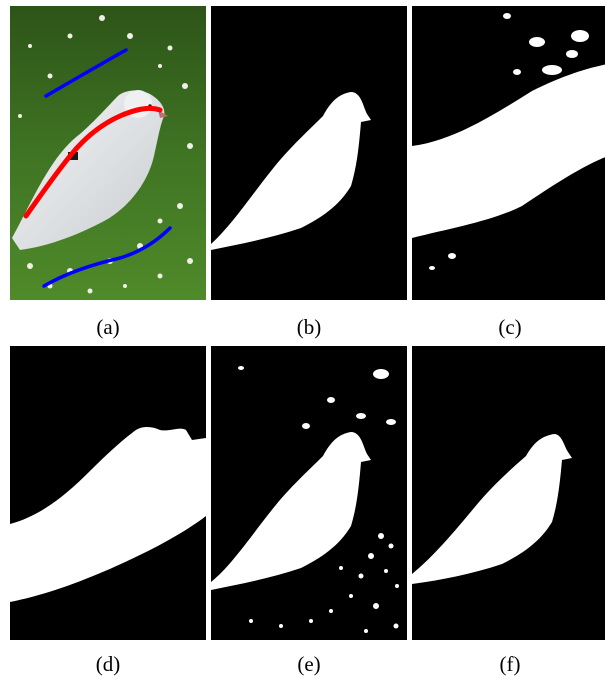 The height and width of the screenshot is (678, 605). What do you see at coordinates (510, 327) in the screenshot?
I see `caption-c: (c)` at bounding box center [510, 327].